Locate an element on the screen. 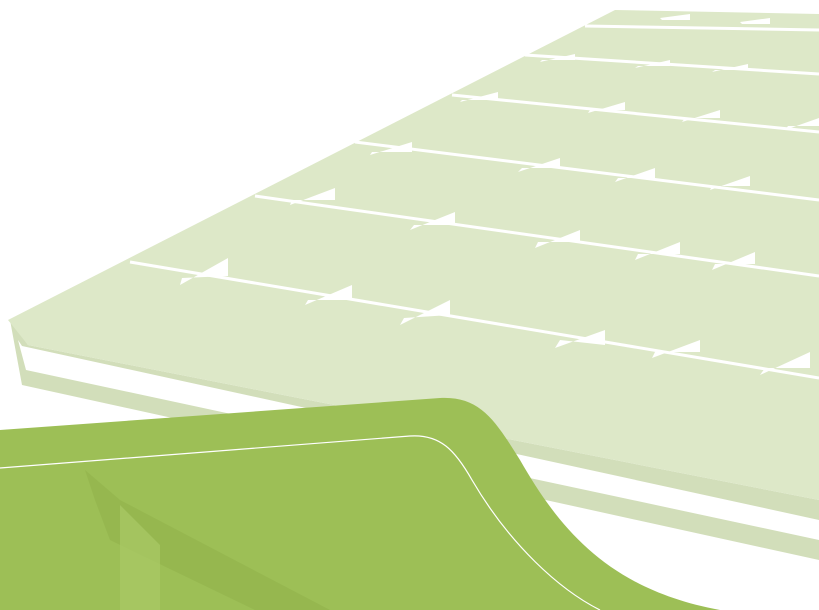 The height and width of the screenshot is (610, 819). wave-panel-reflection-light is located at coordinates (140, 557).